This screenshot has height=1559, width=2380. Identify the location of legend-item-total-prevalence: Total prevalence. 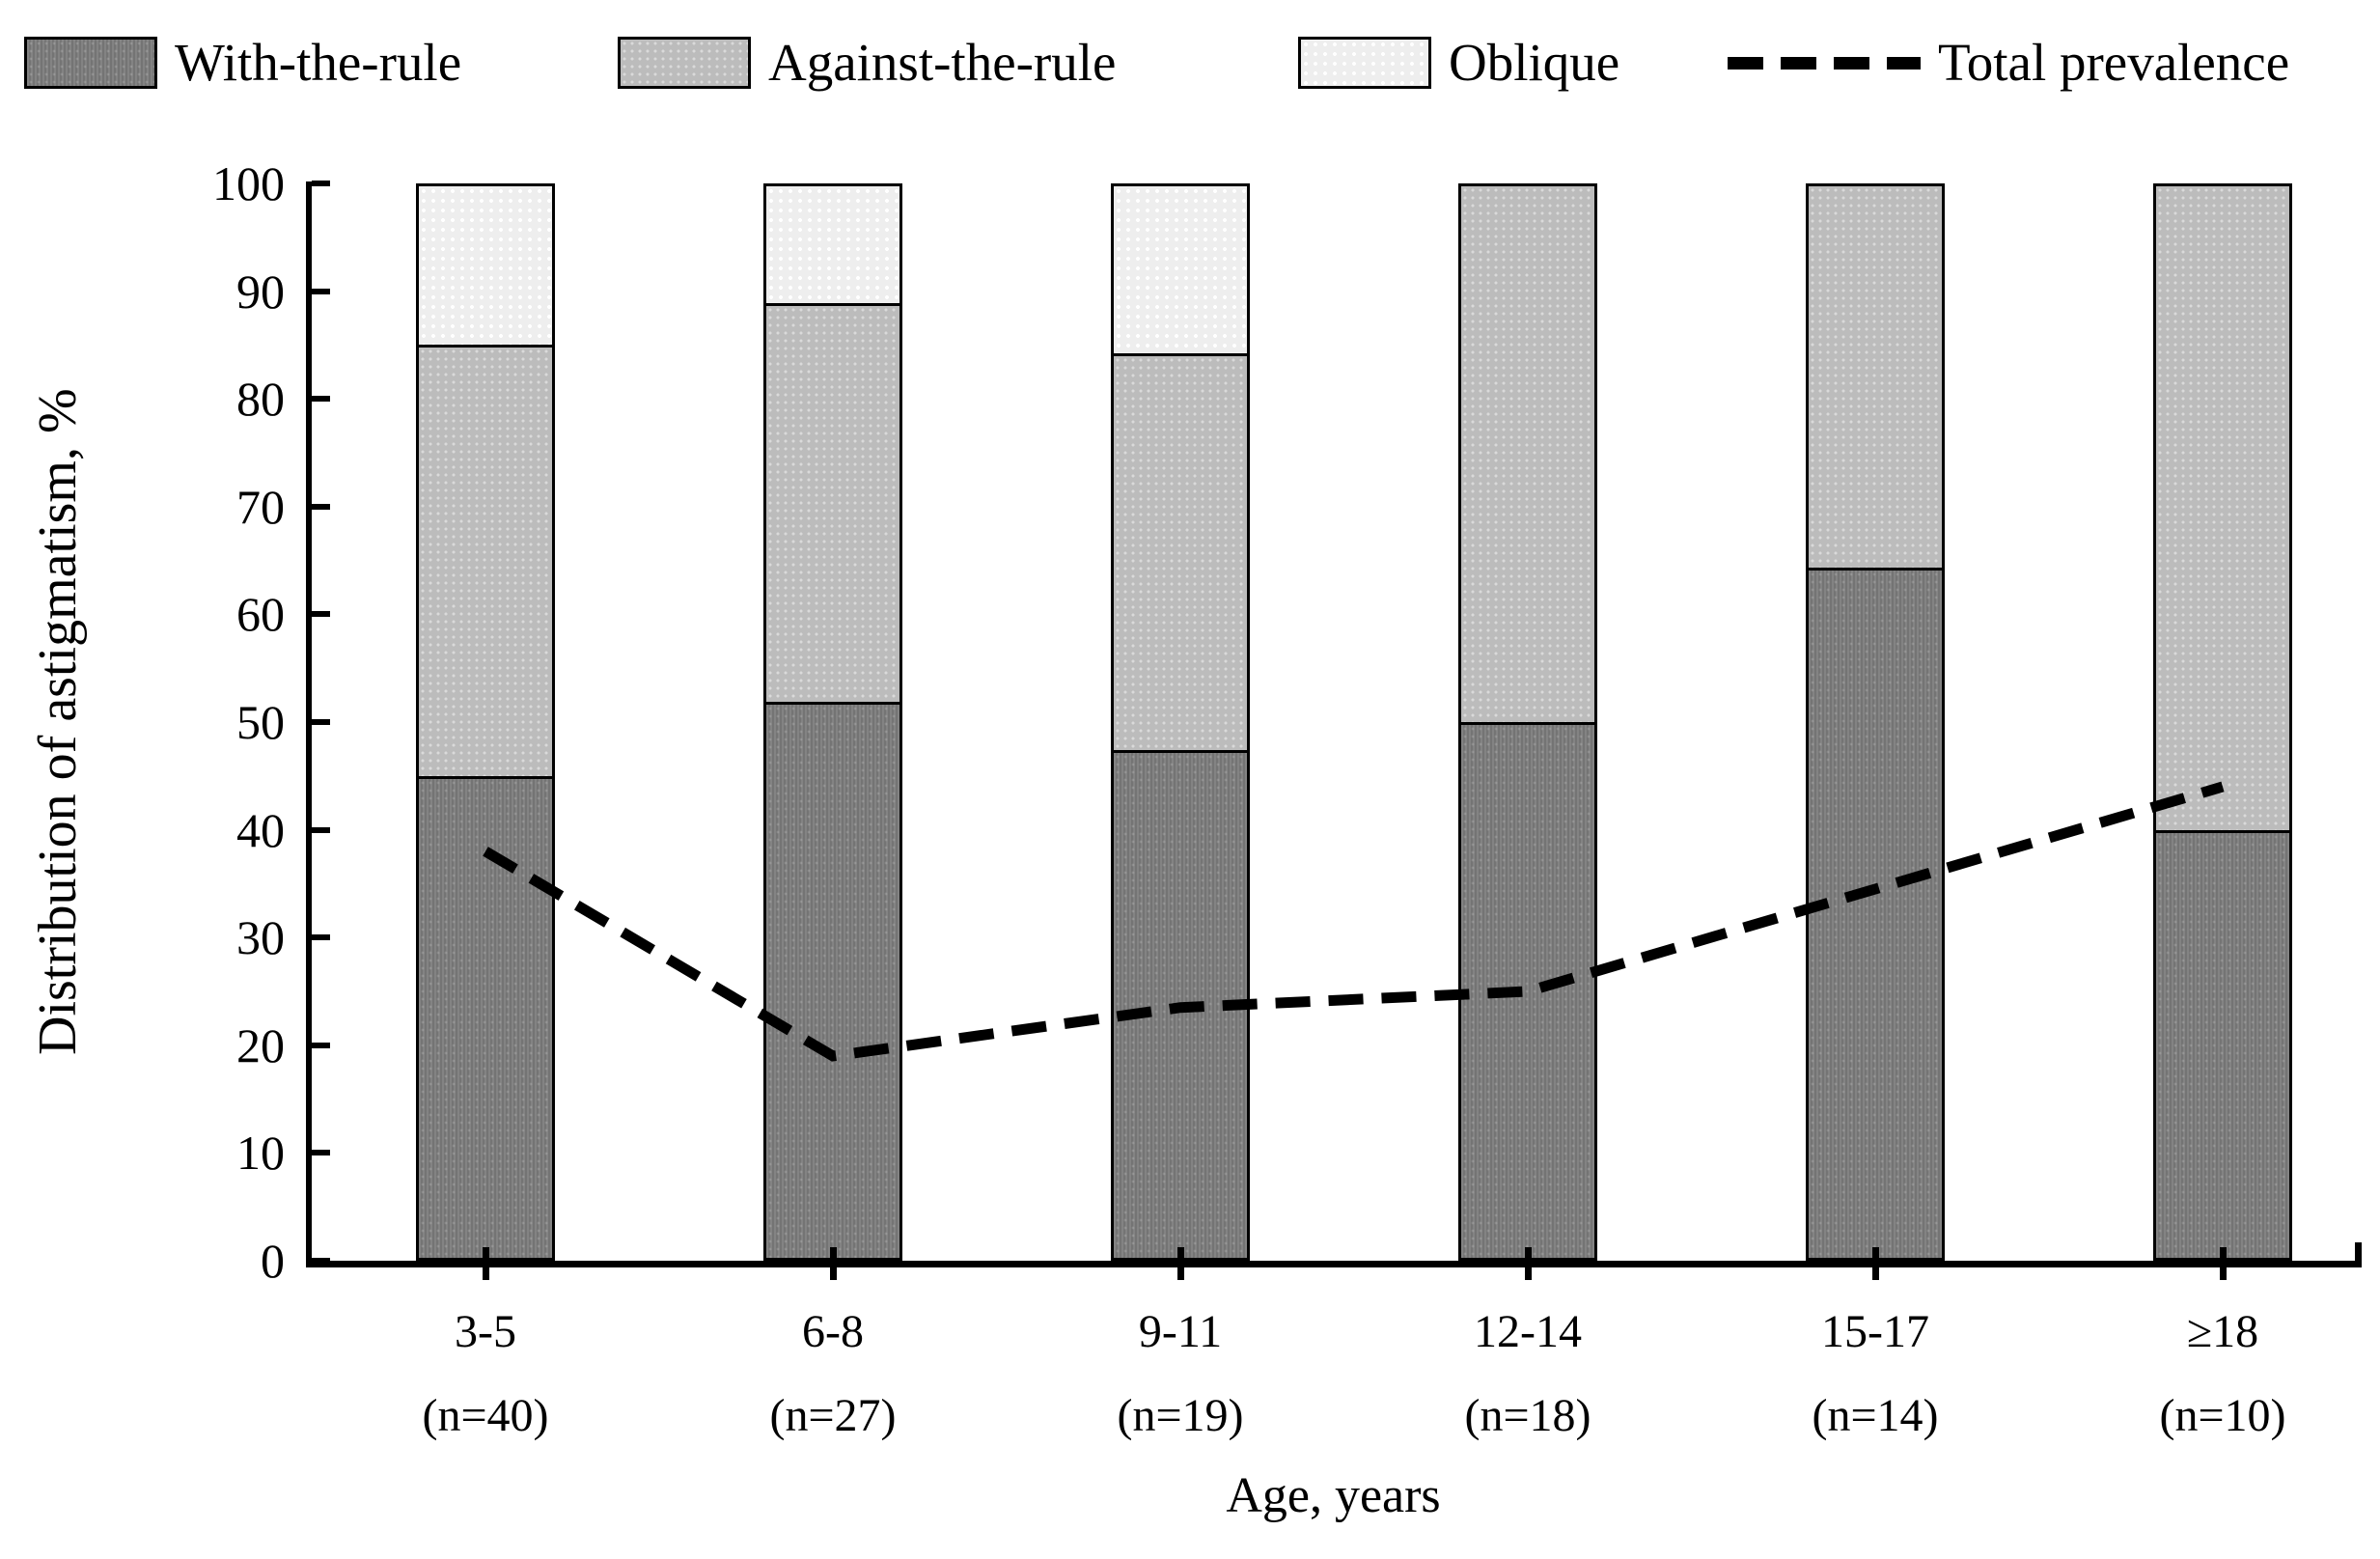
(2008, 62).